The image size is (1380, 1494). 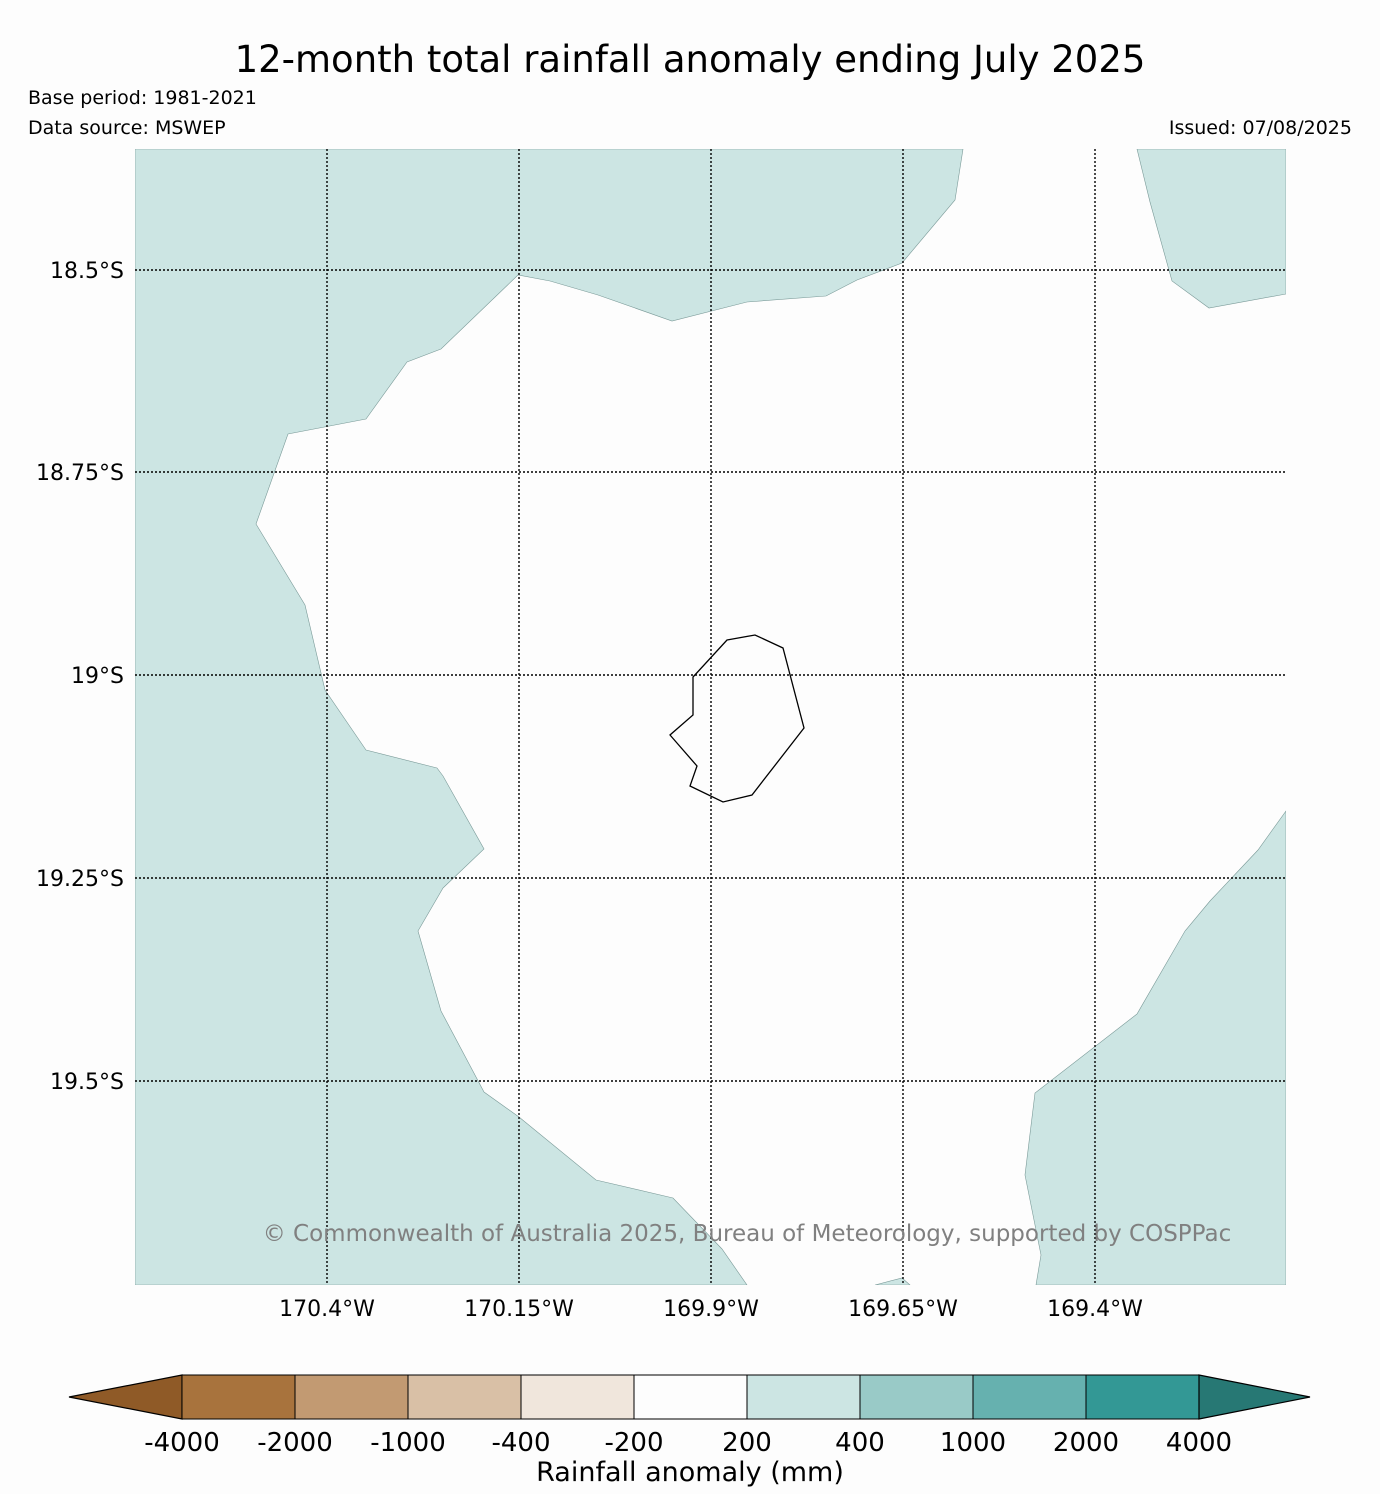 I want to click on colorbar-tick-label: 200, so click(x=747, y=1443).